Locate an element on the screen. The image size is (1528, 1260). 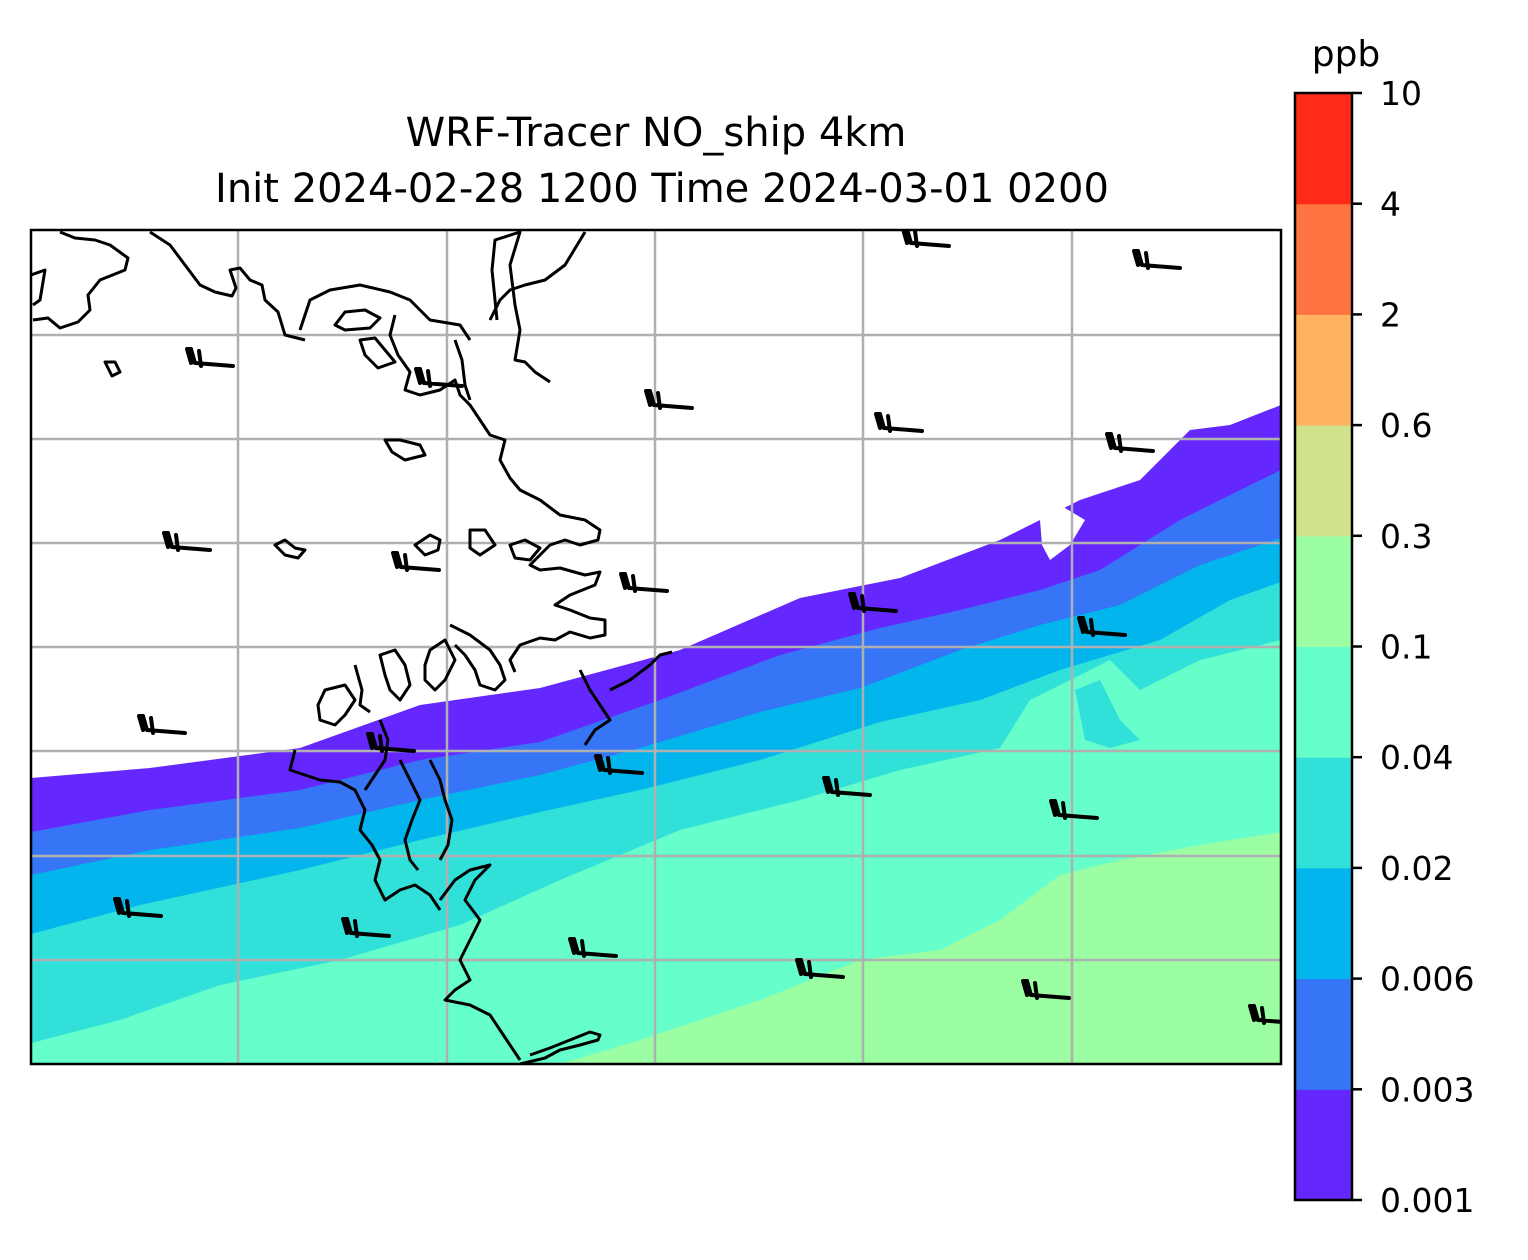
colorbar-tick-label: 0.6 is located at coordinates (1406, 425).